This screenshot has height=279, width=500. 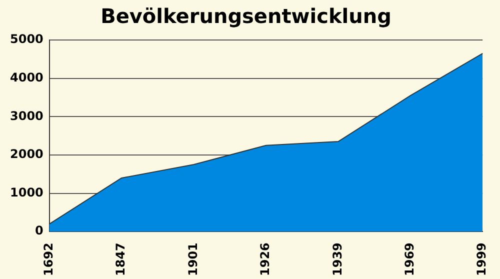 What do you see at coordinates (27, 77) in the screenshot?
I see `y-tick-label: 4000` at bounding box center [27, 77].